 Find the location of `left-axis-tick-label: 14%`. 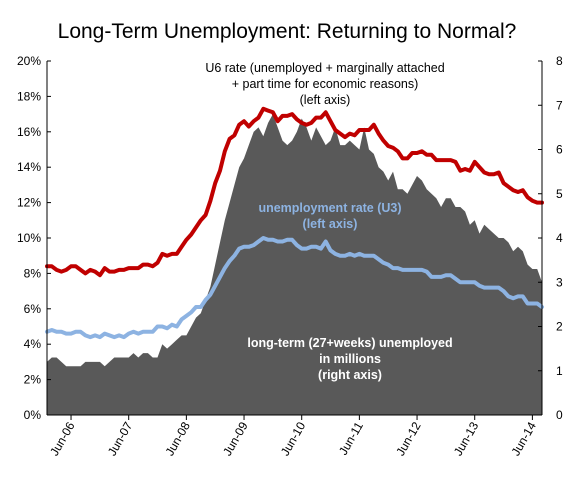

left-axis-tick-label: 14% is located at coordinates (29, 167).